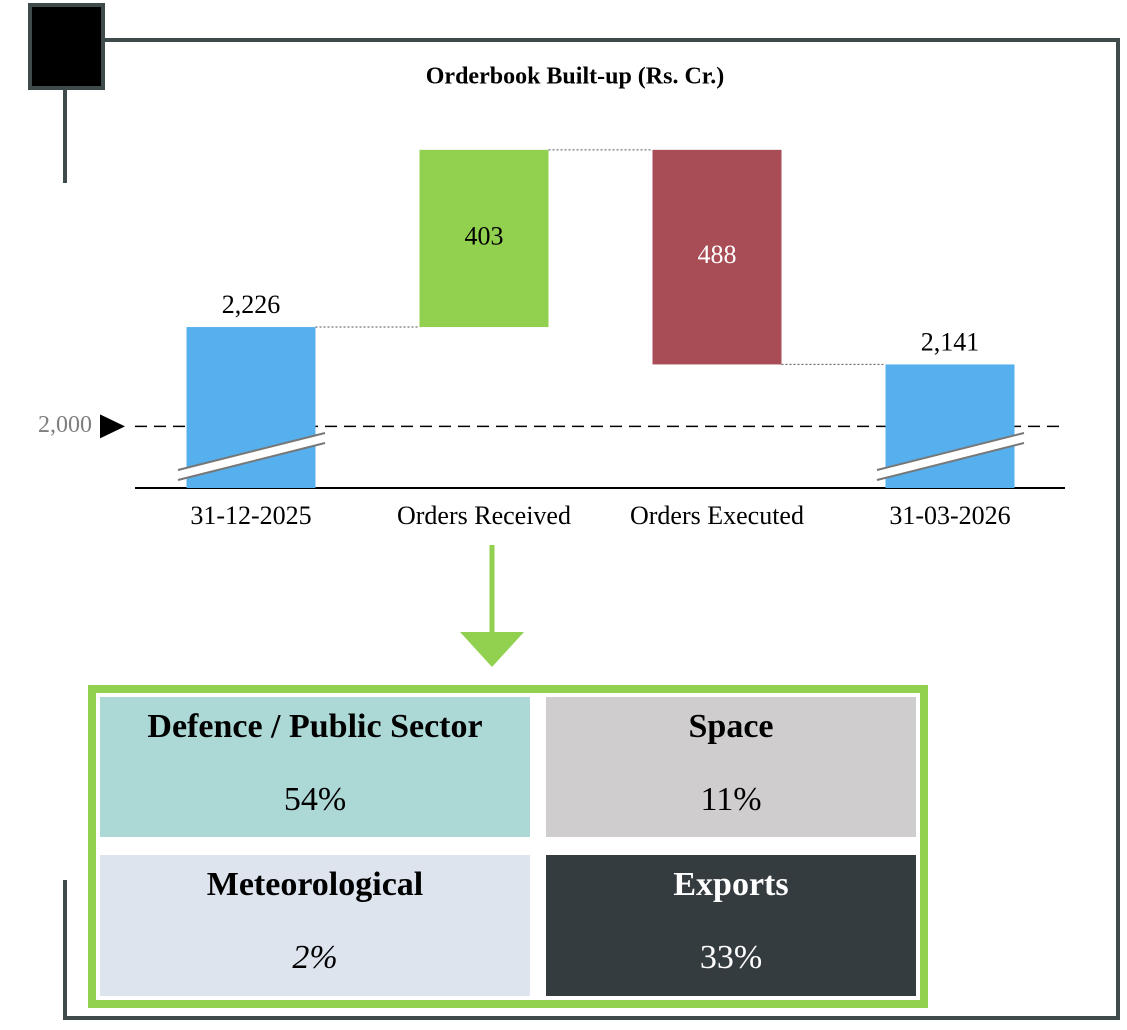 Image resolution: width=1127 pixels, height=1030 pixels. I want to click on segment-name: Defence / Public Sector, so click(314, 726).